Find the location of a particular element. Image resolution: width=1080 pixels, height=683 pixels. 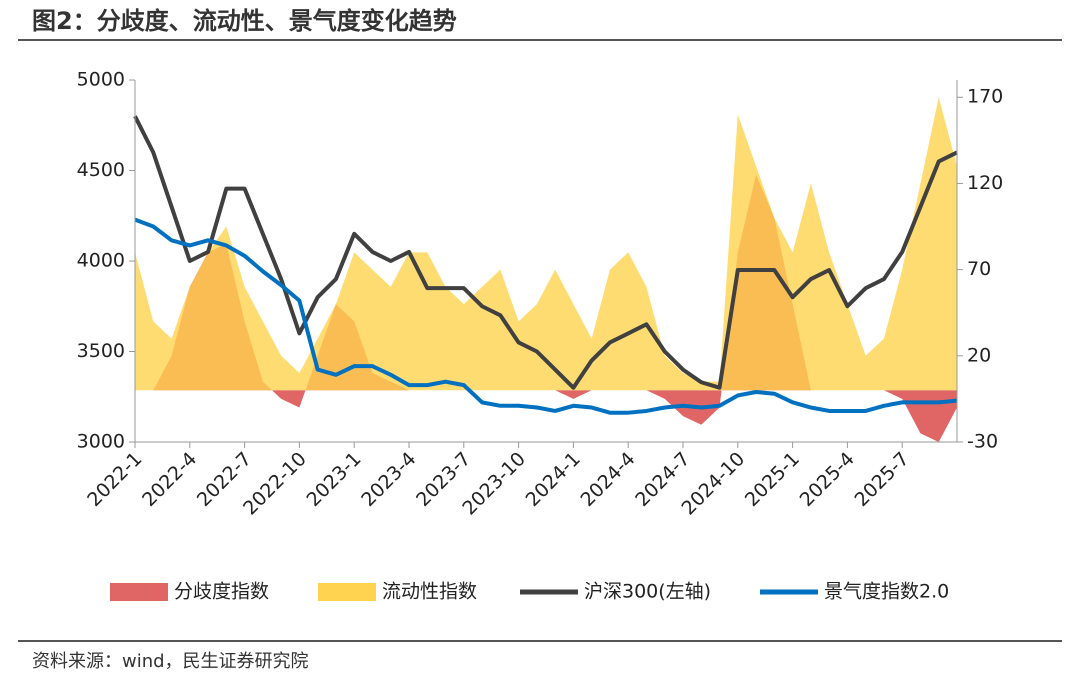

legend-label: 沪深300(左轴) is located at coordinates (647, 592).